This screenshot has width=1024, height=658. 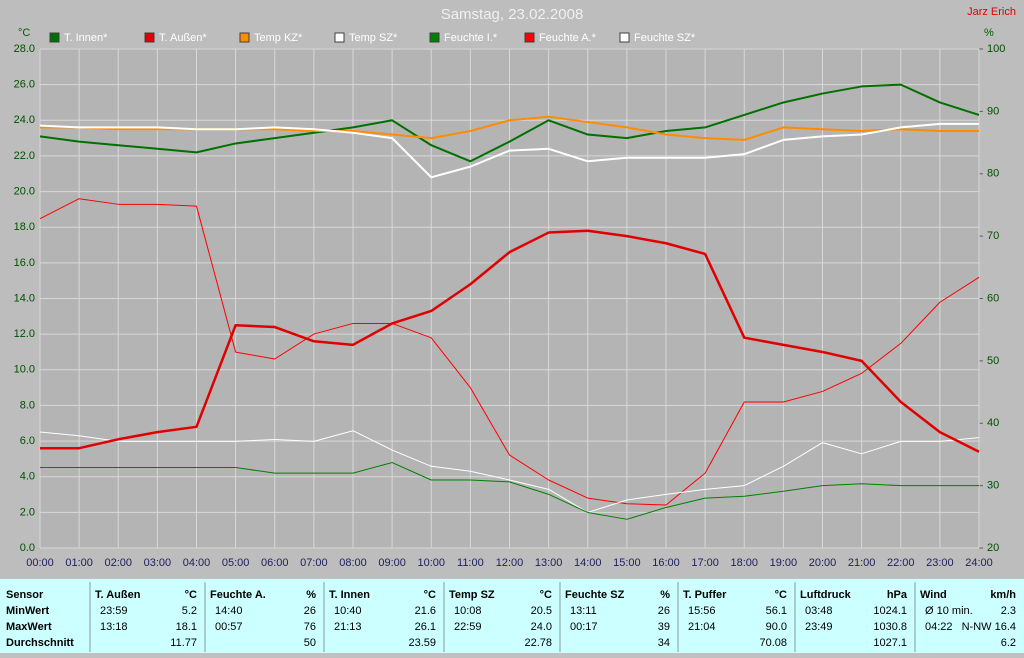 I want to click on y2-tick-label: 70, so click(x=993, y=236).